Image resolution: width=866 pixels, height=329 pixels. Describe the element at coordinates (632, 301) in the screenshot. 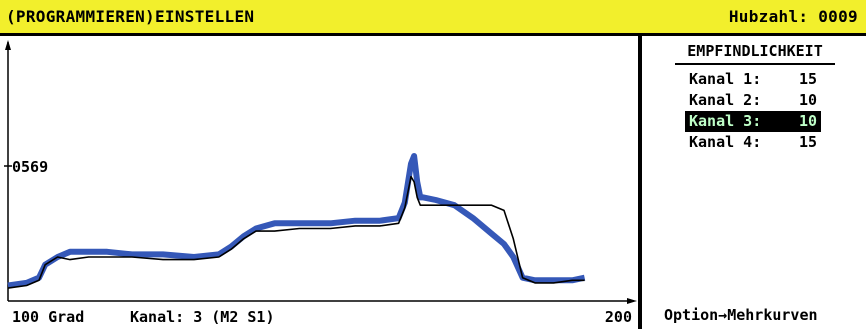

I see `x-axis-arrow` at that location.